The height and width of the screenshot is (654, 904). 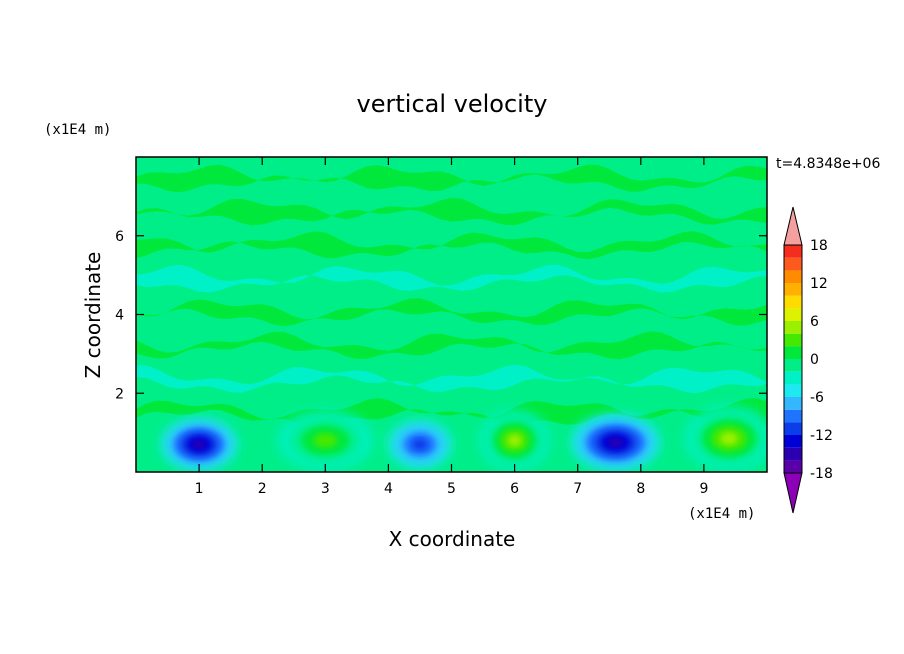 I want to click on colorbar-label: 0, so click(x=814, y=360).